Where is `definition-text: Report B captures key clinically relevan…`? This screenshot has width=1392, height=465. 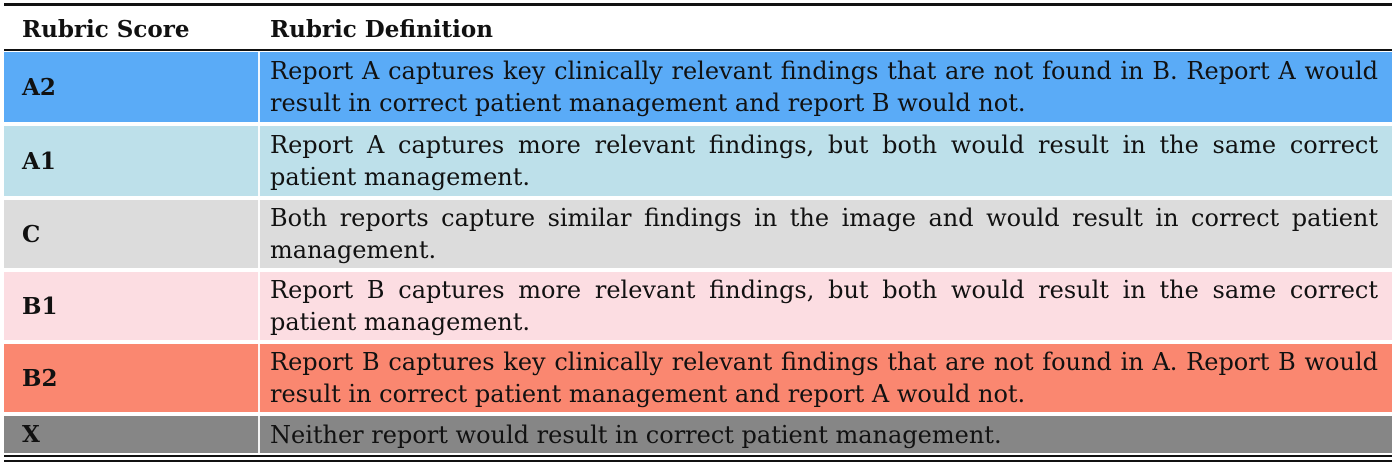 definition-text: Report B captures key clinically relevan… is located at coordinates (824, 378).